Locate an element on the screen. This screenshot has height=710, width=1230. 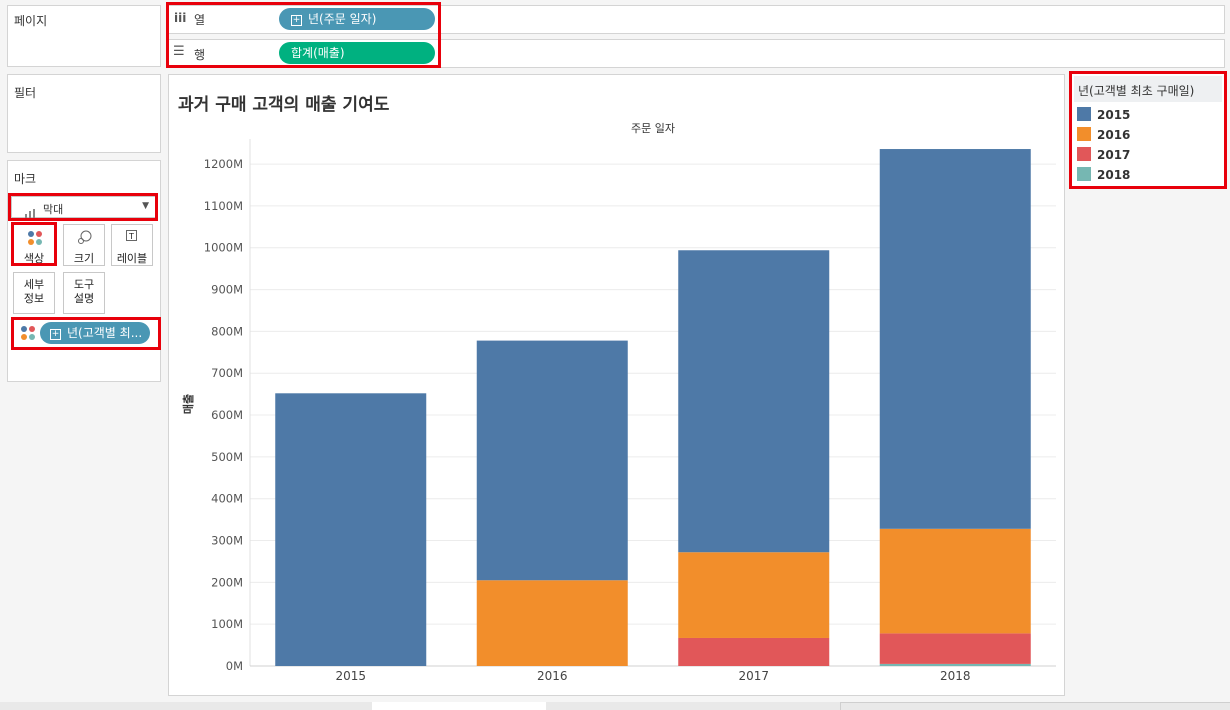
tooltip-card: 도구 설명 is located at coordinates (84, 293).